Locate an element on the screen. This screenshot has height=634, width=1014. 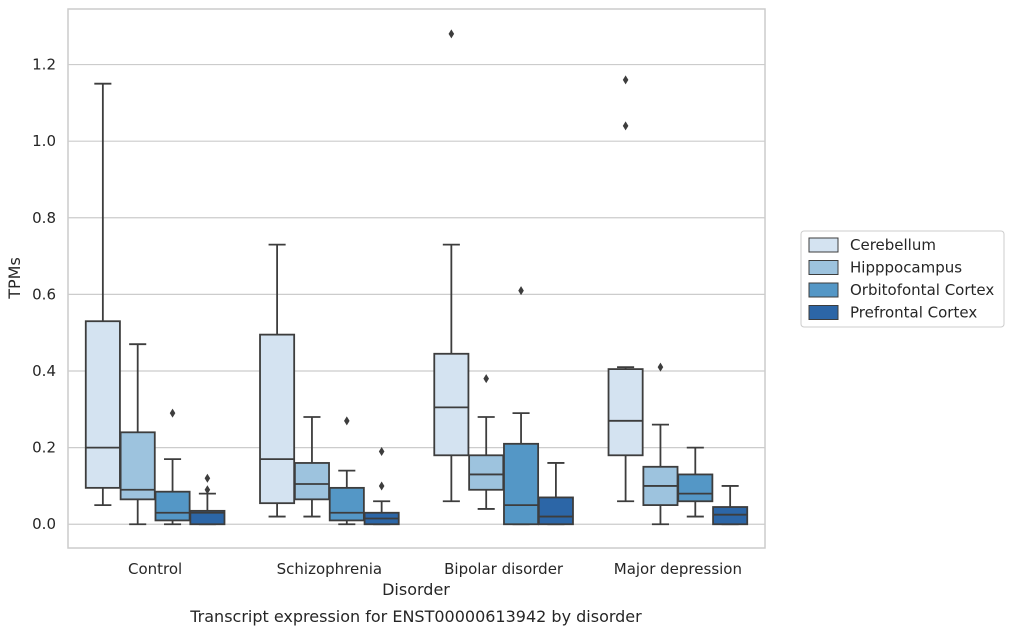
x-tick-label: Schizophrenia is located at coordinates (329, 569).